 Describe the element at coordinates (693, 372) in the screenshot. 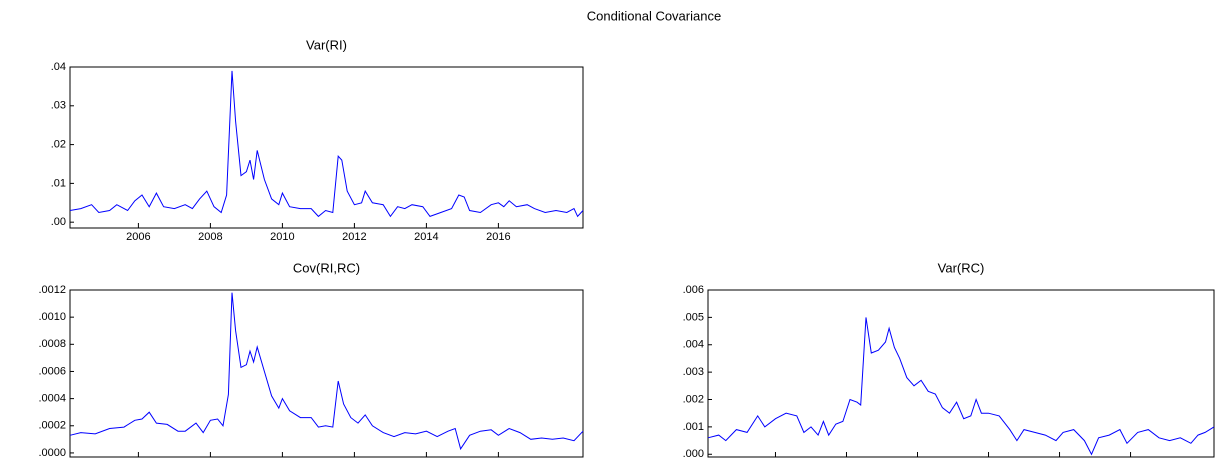

I see `y-tick-label: .003` at that location.